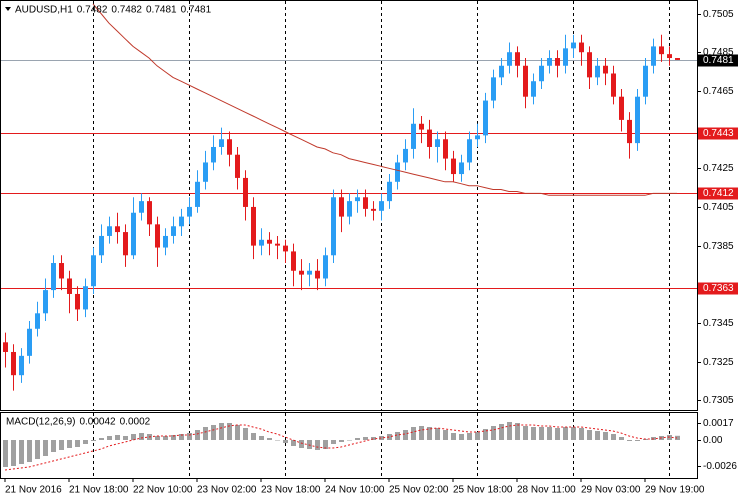 Image resolution: width=740 pixels, height=500 pixels. I want to click on y-tick-label: 0.7425, so click(718, 168).